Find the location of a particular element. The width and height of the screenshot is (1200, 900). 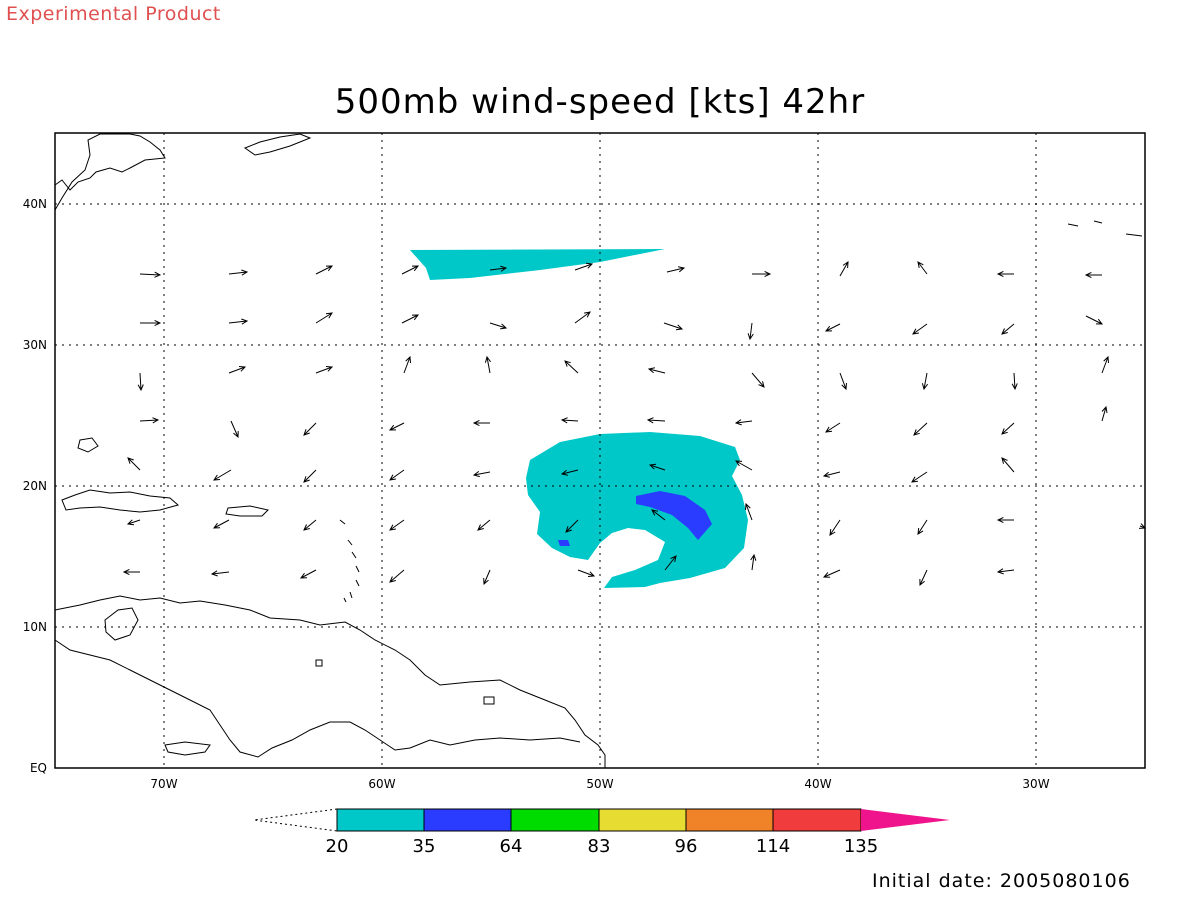

lat-tick-10n: 10N is located at coordinates (35, 627).